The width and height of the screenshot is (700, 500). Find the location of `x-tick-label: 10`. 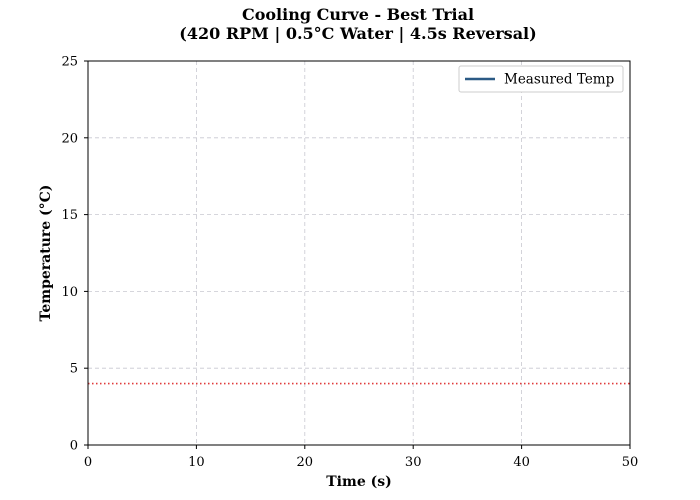

x-tick-label: 10 is located at coordinates (196, 462).